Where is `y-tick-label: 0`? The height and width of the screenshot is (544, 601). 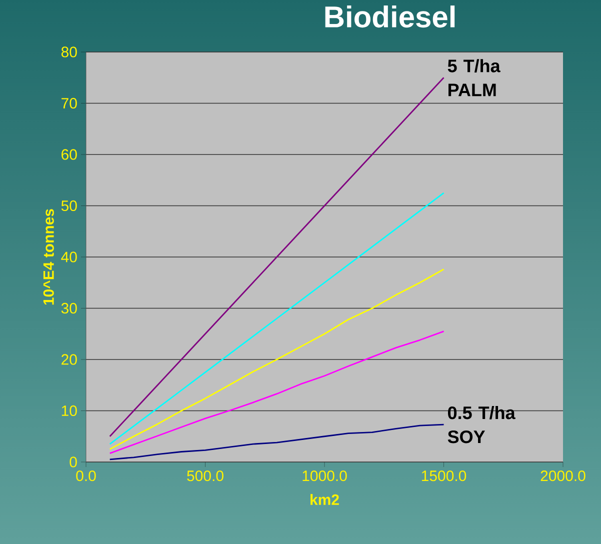 y-tick-label: 0 is located at coordinates (73, 462).